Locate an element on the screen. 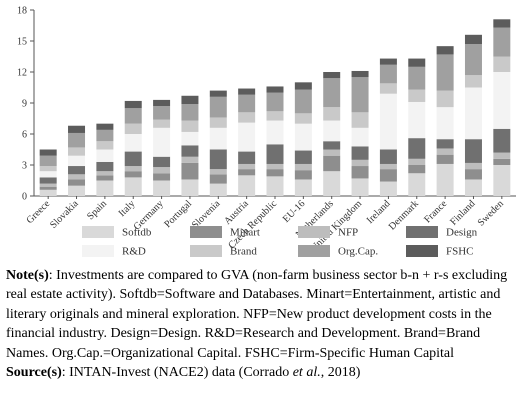 Image resolution: width=520 pixels, height=418 pixels. x-tick-label: Finland is located at coordinates (462, 212).